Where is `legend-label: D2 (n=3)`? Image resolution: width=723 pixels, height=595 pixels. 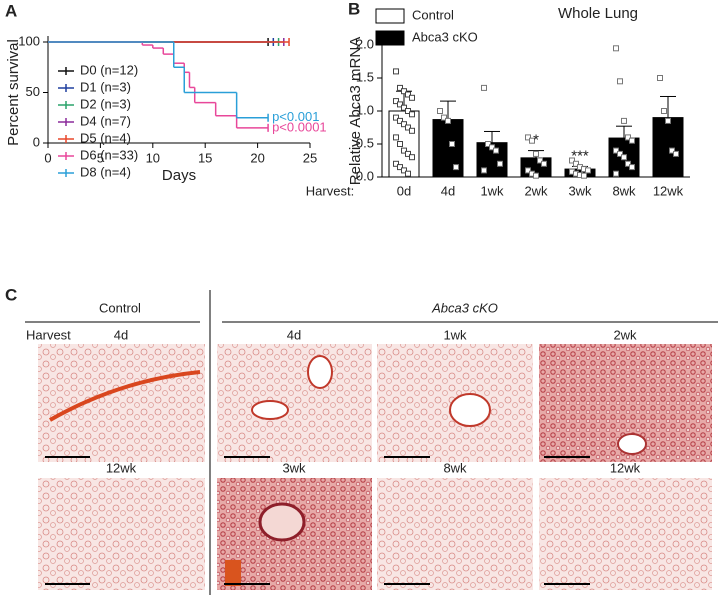
legend-label: D2 (n=3) is located at coordinates (105, 103).